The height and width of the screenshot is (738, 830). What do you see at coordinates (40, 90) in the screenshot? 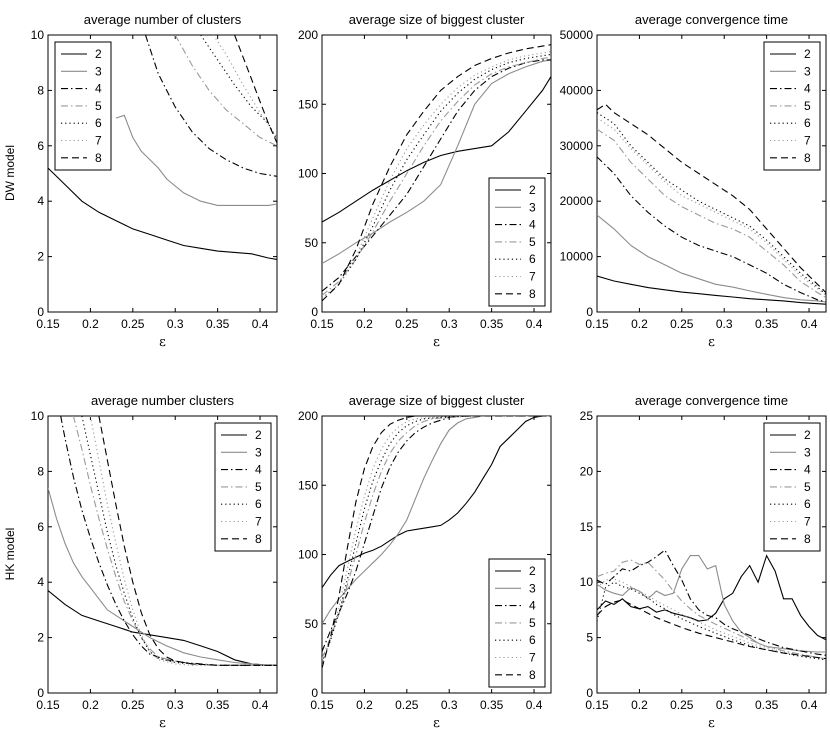
I see `y-tick-label: 8` at bounding box center [40, 90].